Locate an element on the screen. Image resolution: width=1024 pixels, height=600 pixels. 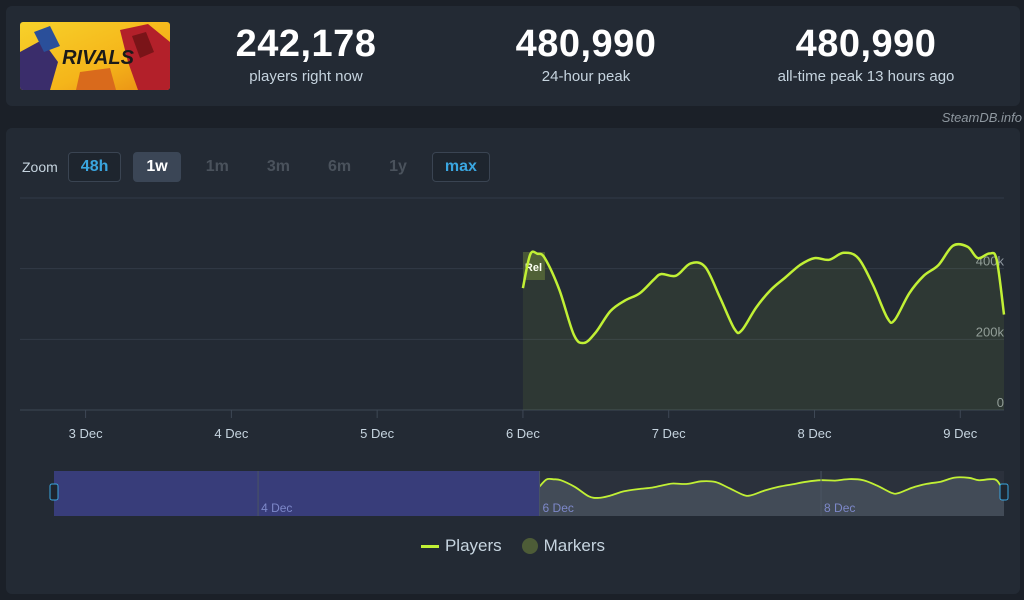
x-axis: 3 Dec 4 Dec 5 Dec 6 Dec 7 Dec 8 Dec 9 Dec is located at coordinates (523, 425).